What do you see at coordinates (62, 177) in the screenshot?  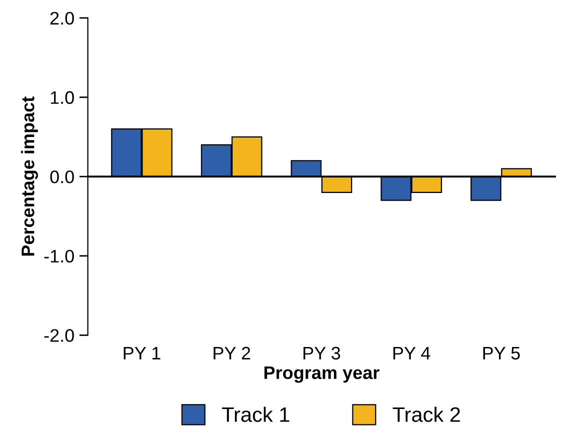 I see `y-tick-label: 0.0` at bounding box center [62, 177].